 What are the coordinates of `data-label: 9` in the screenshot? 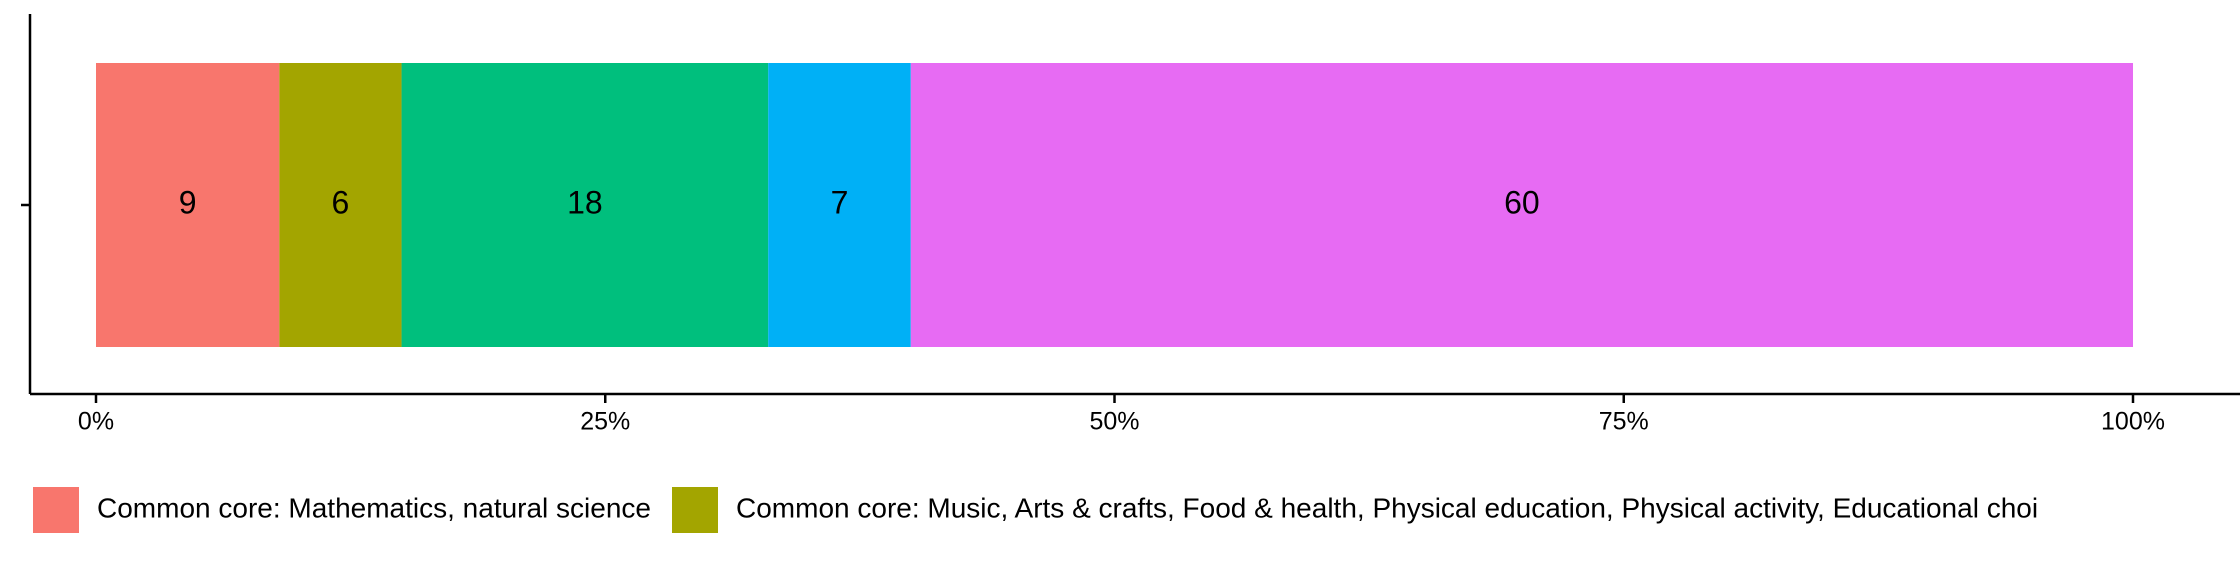 It's located at (188, 202).